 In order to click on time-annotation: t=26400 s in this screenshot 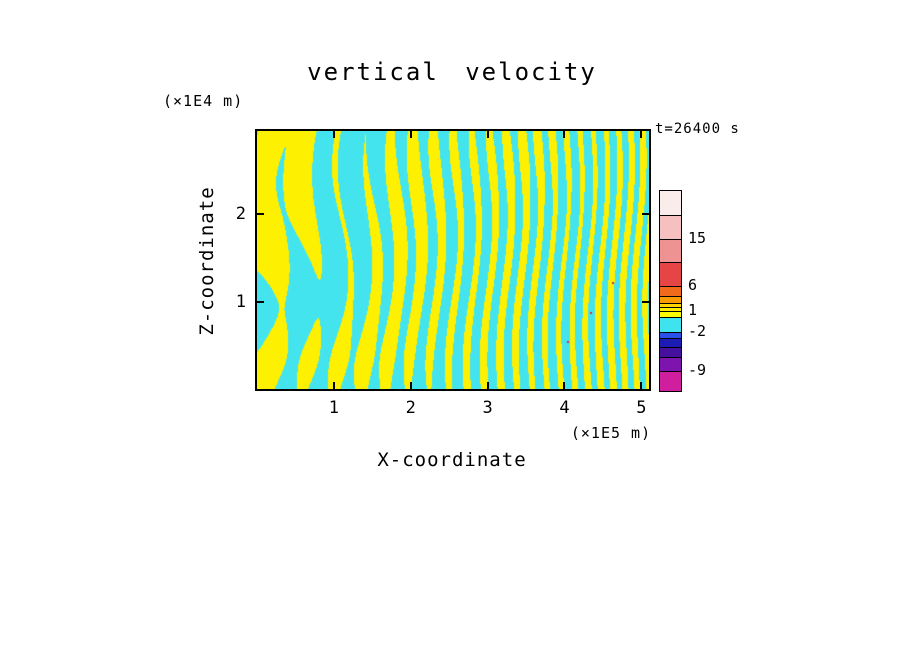, I will do `click(697, 129)`.